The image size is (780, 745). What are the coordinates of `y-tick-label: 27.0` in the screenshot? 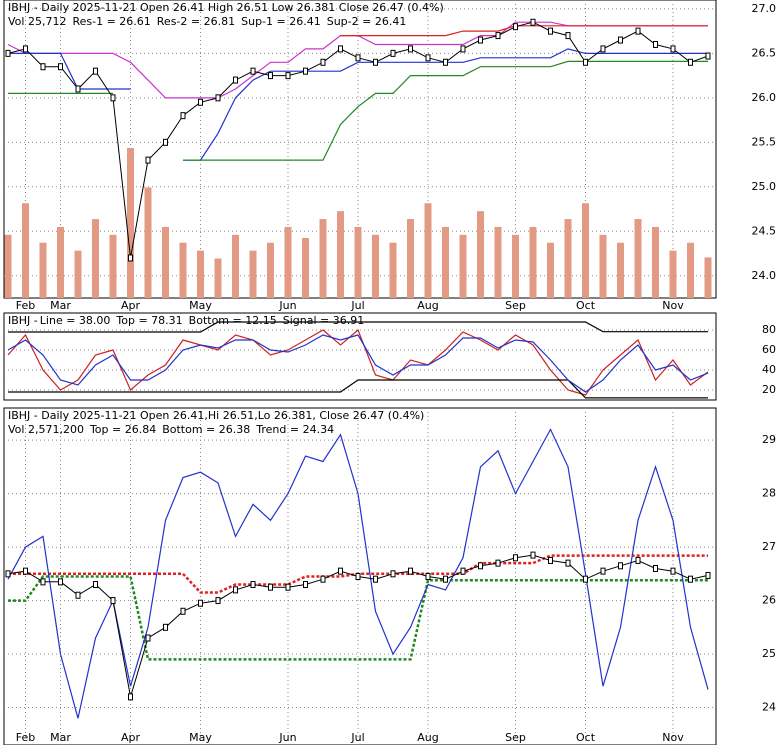 It's located at (764, 8).